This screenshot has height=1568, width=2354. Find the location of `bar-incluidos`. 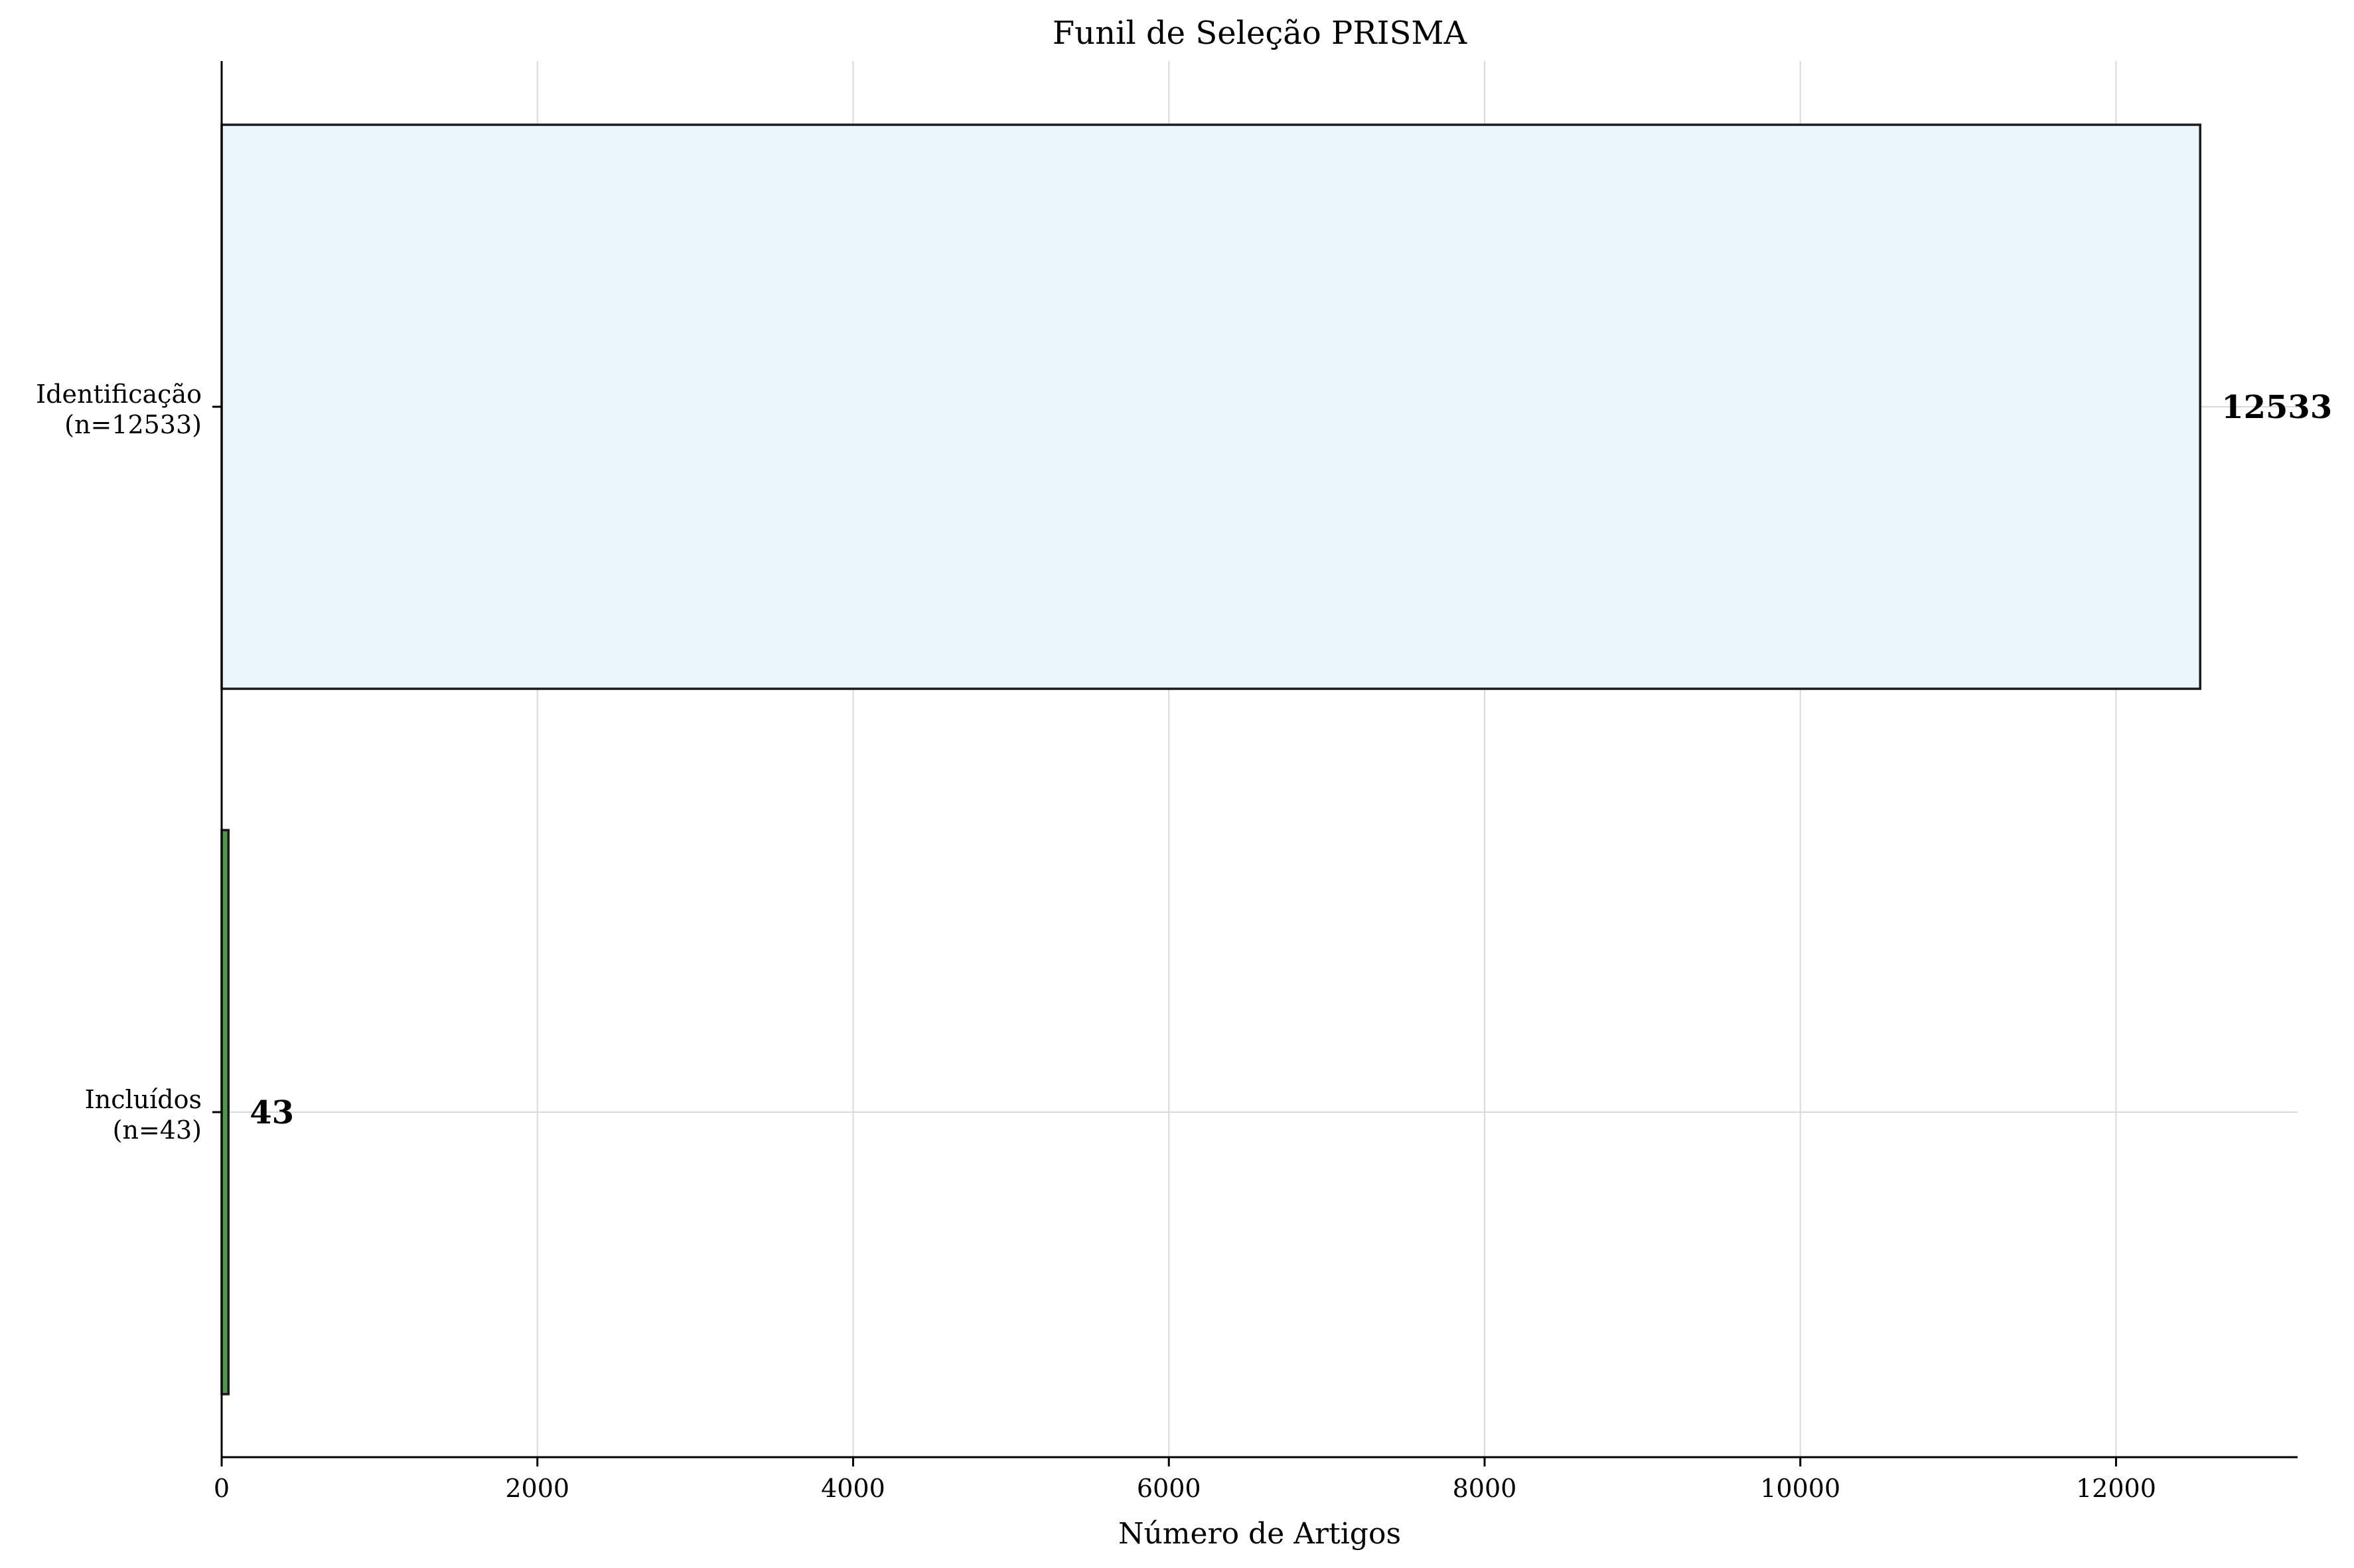

bar-incluidos is located at coordinates (225, 1112).